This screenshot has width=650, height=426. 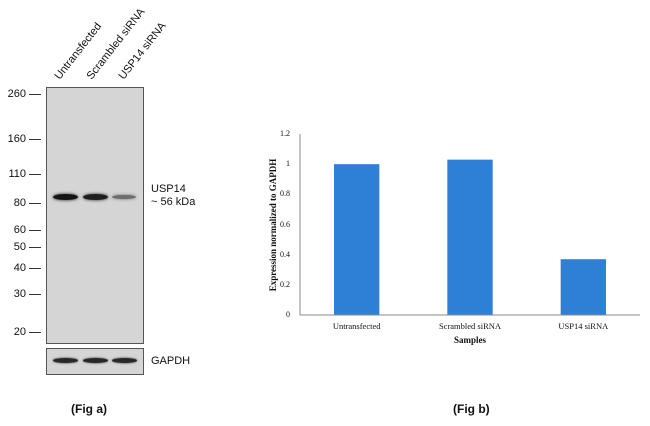 I want to click on gapdh-blot-membrane, so click(x=95, y=361).